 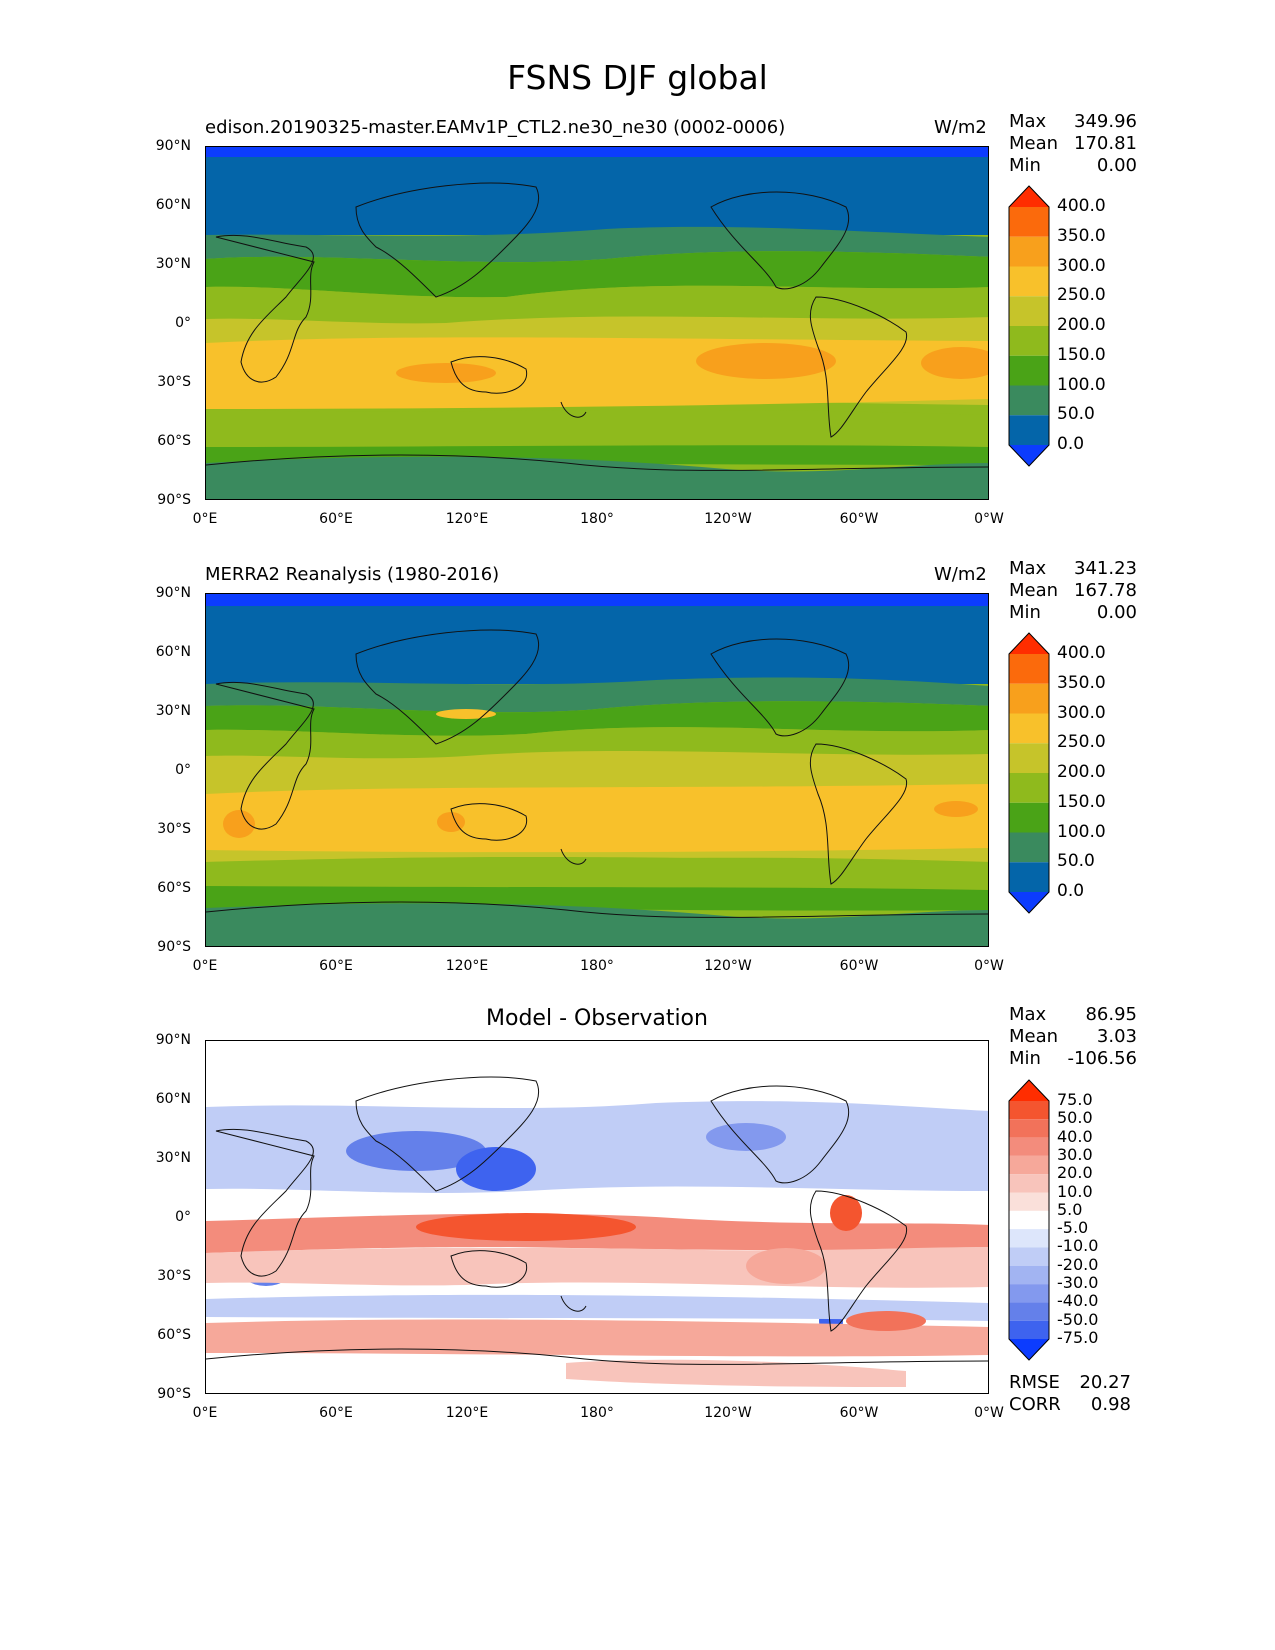 What do you see at coordinates (496, 1169) in the screenshot?
I see `negative-region` at bounding box center [496, 1169].